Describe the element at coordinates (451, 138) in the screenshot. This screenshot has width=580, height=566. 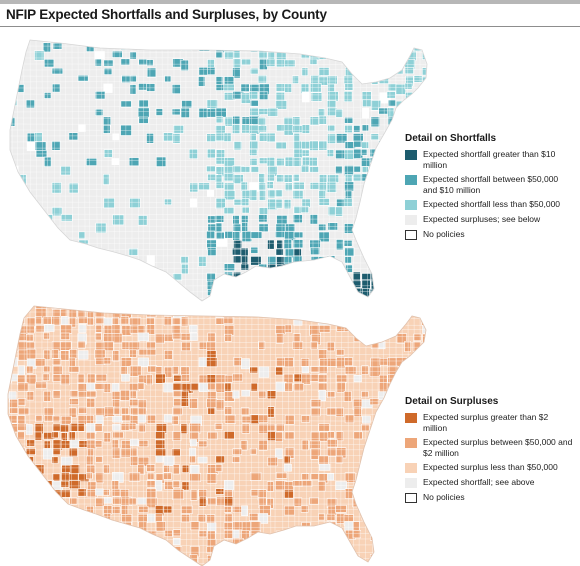
I see `legend-title: Detail on Shortfalls` at that location.